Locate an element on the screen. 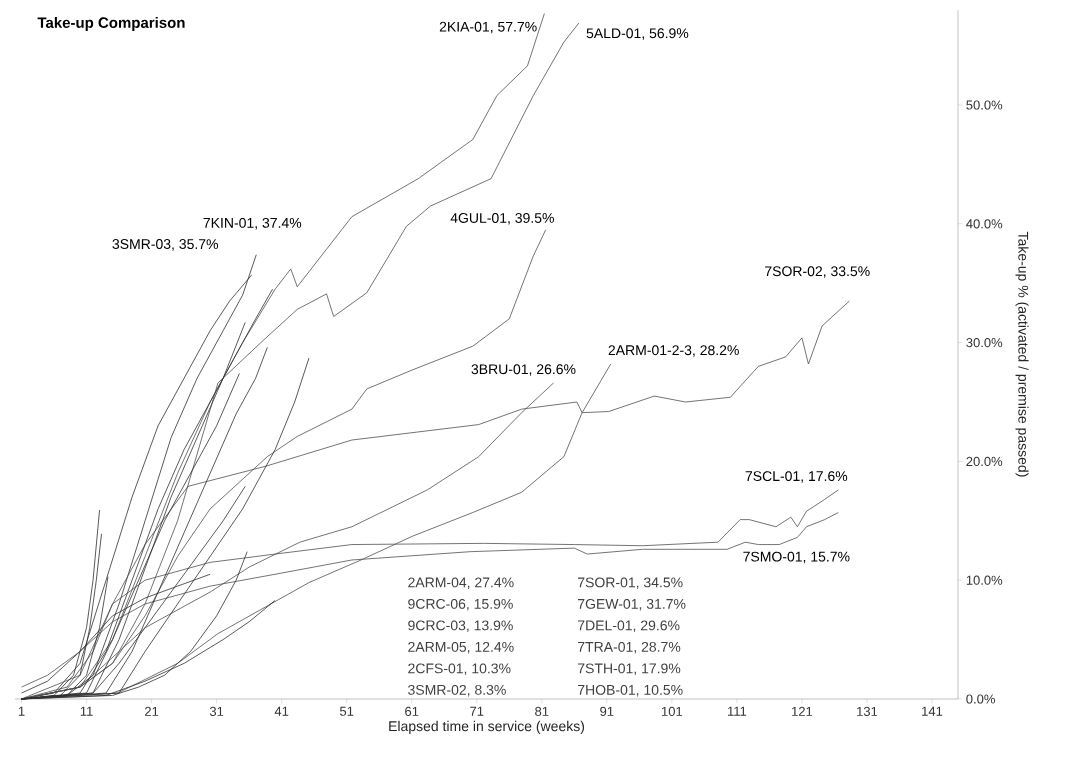  y-axis-title: Take-up % (activated / premise passed) is located at coordinates (1022, 354).